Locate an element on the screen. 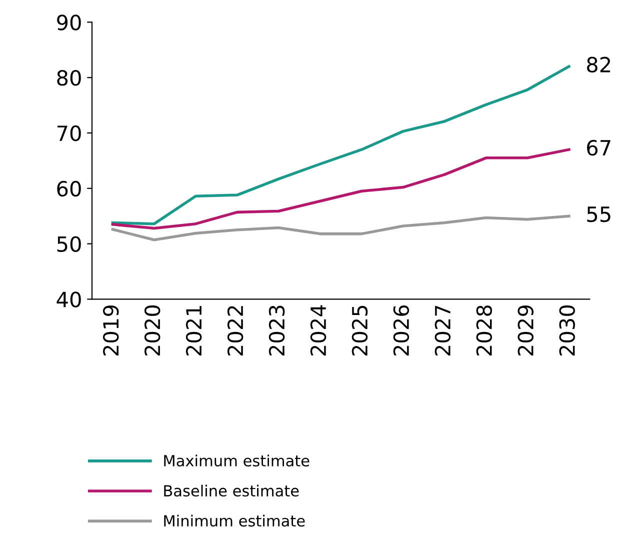 This screenshot has height=541, width=630. x-tick-label: 2019 is located at coordinates (111, 331).